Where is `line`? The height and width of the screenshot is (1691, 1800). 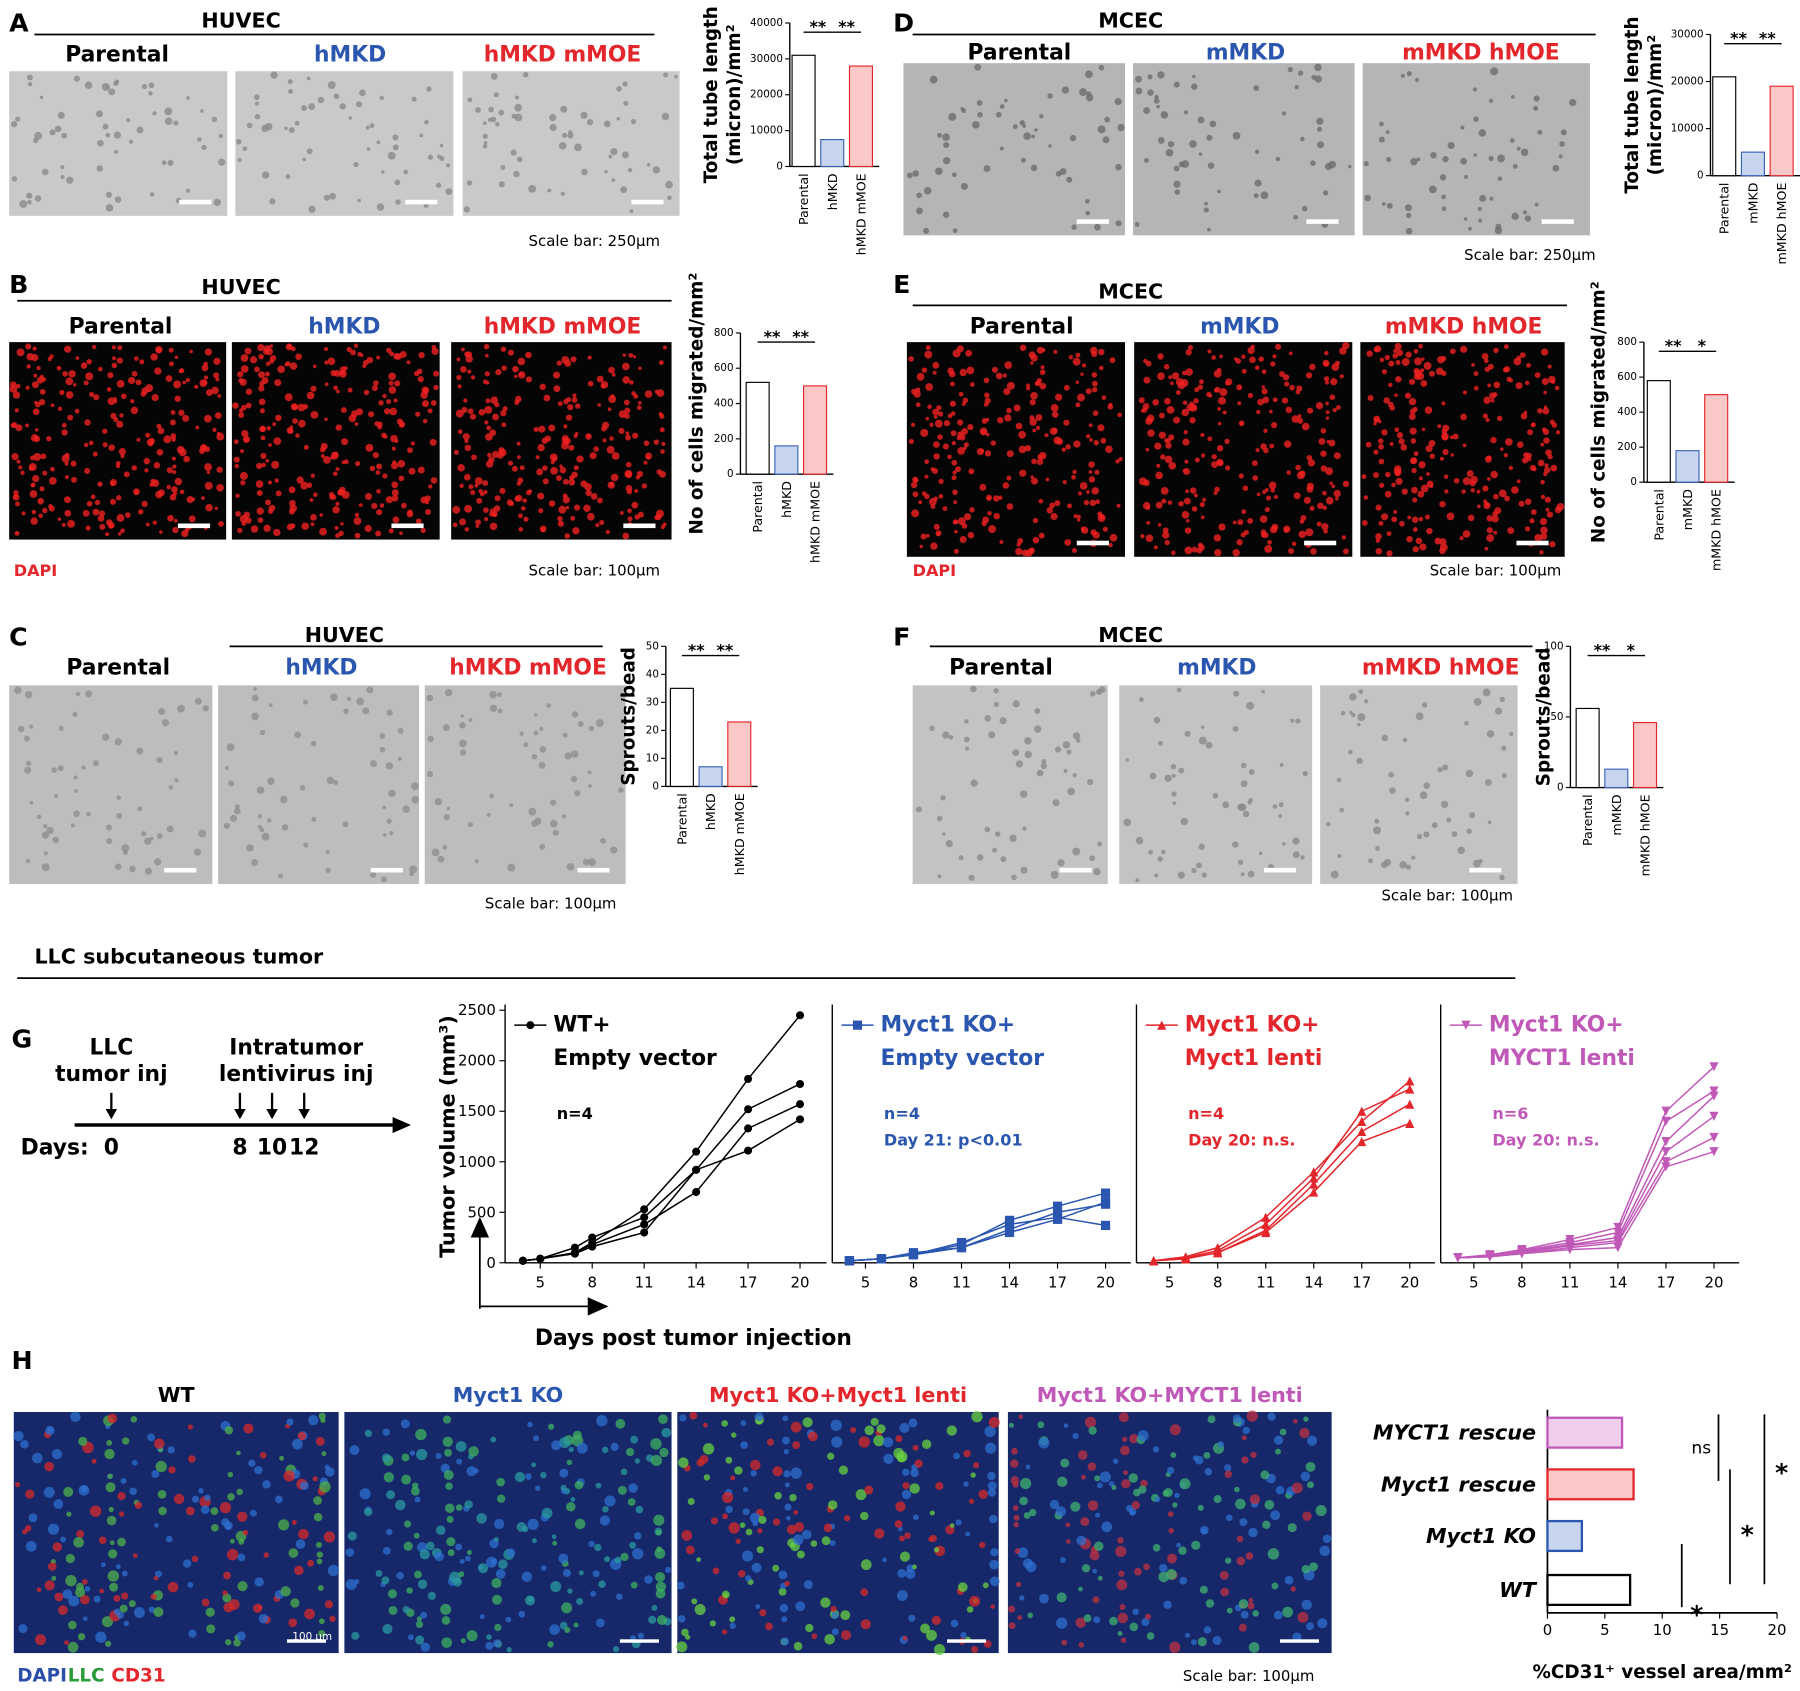
line is located at coordinates (977, 1232).